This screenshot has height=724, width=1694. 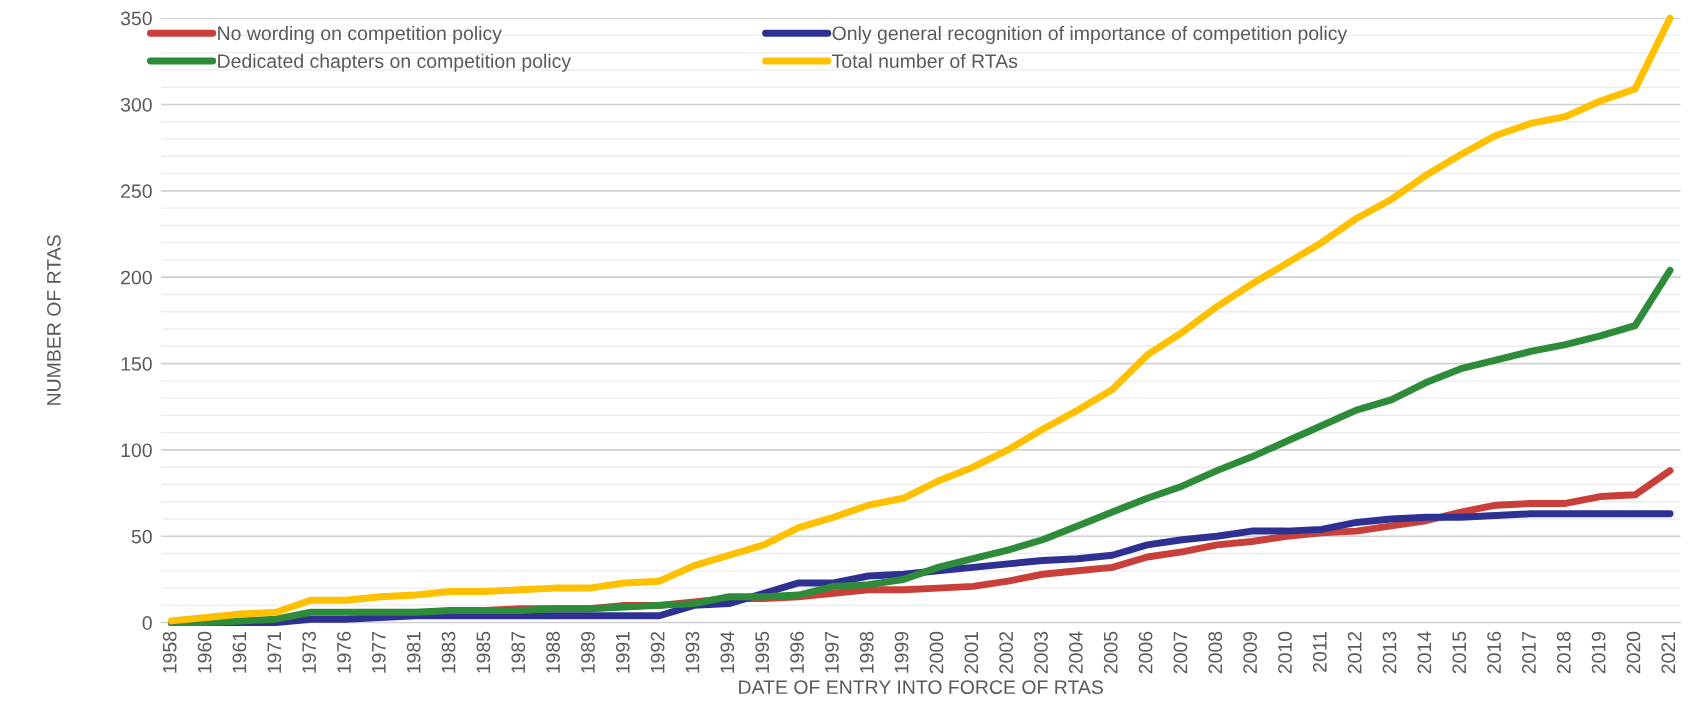 What do you see at coordinates (1668, 652) in the screenshot?
I see `x-tick-label: 2021` at bounding box center [1668, 652].